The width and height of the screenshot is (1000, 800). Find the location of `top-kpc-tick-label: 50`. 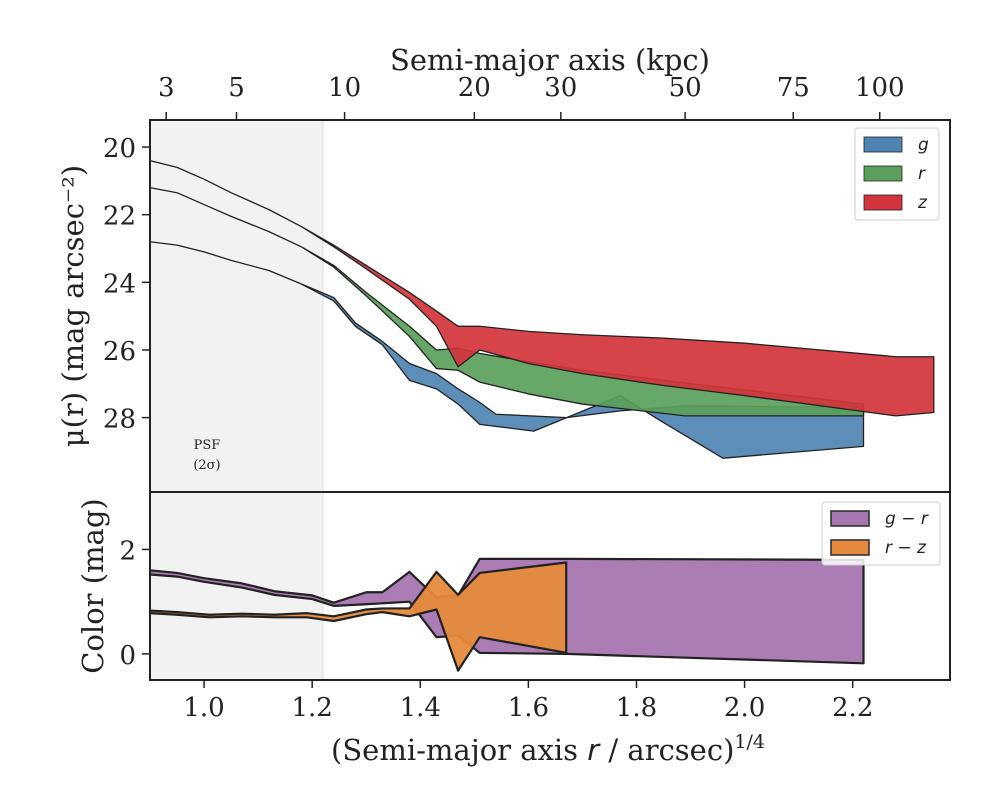

top-kpc-tick-label: 50 is located at coordinates (685, 88).